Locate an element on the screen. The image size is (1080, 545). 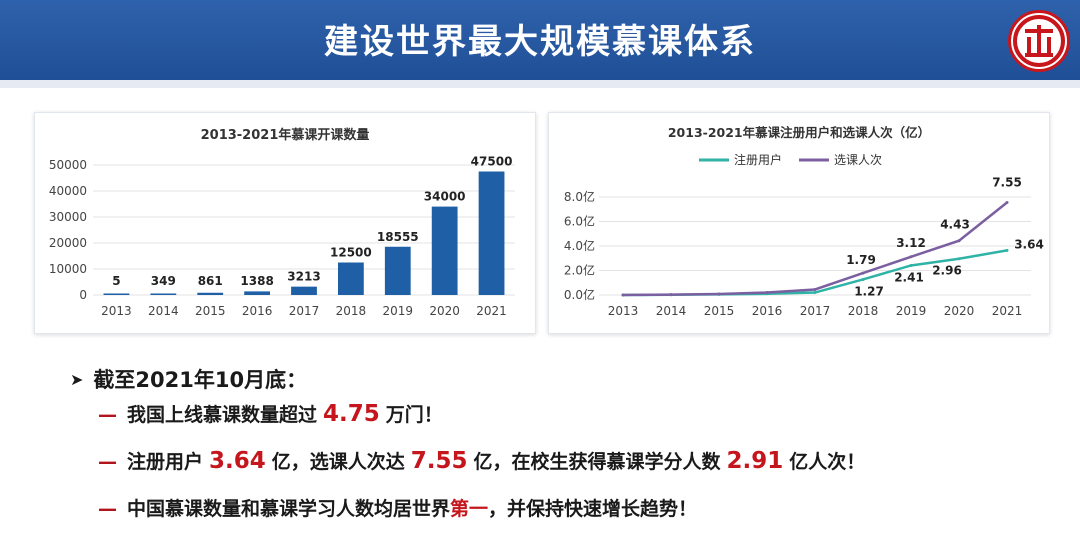
line3-highlight: 第一 is located at coordinates (469, 509).